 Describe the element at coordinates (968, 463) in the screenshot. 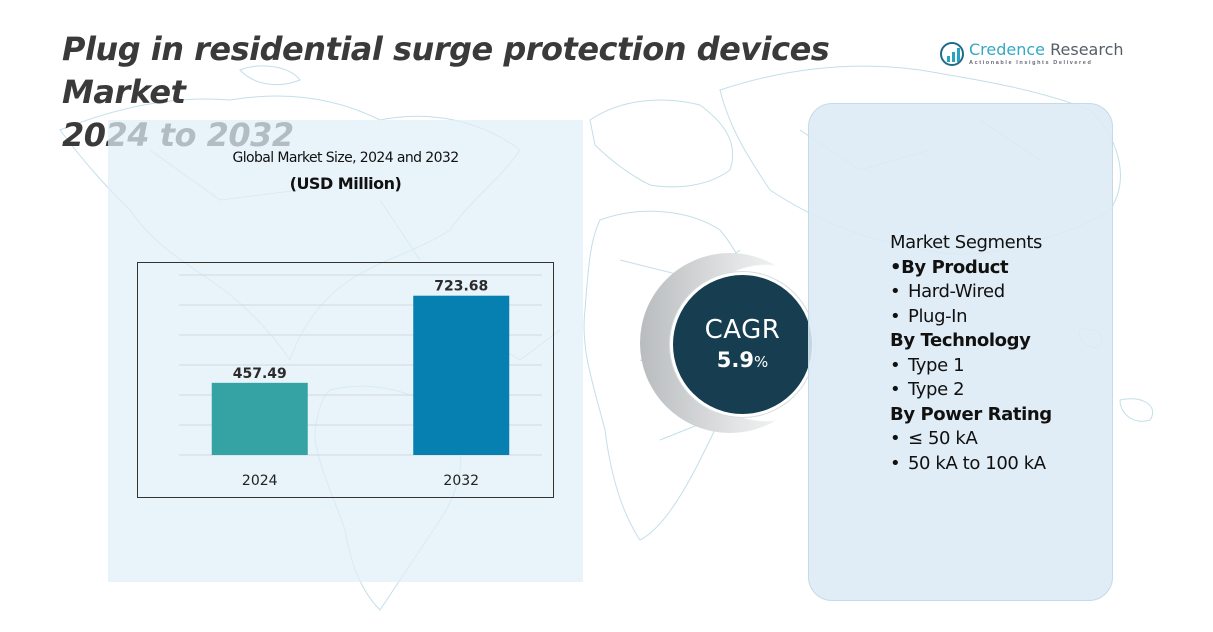

I see `segment-item: • 50 kA to 100 kA` at that location.